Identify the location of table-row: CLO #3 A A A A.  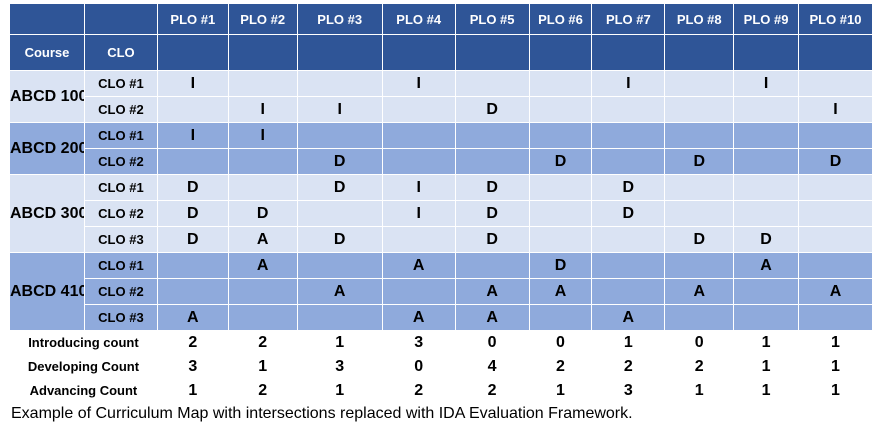
(442, 317).